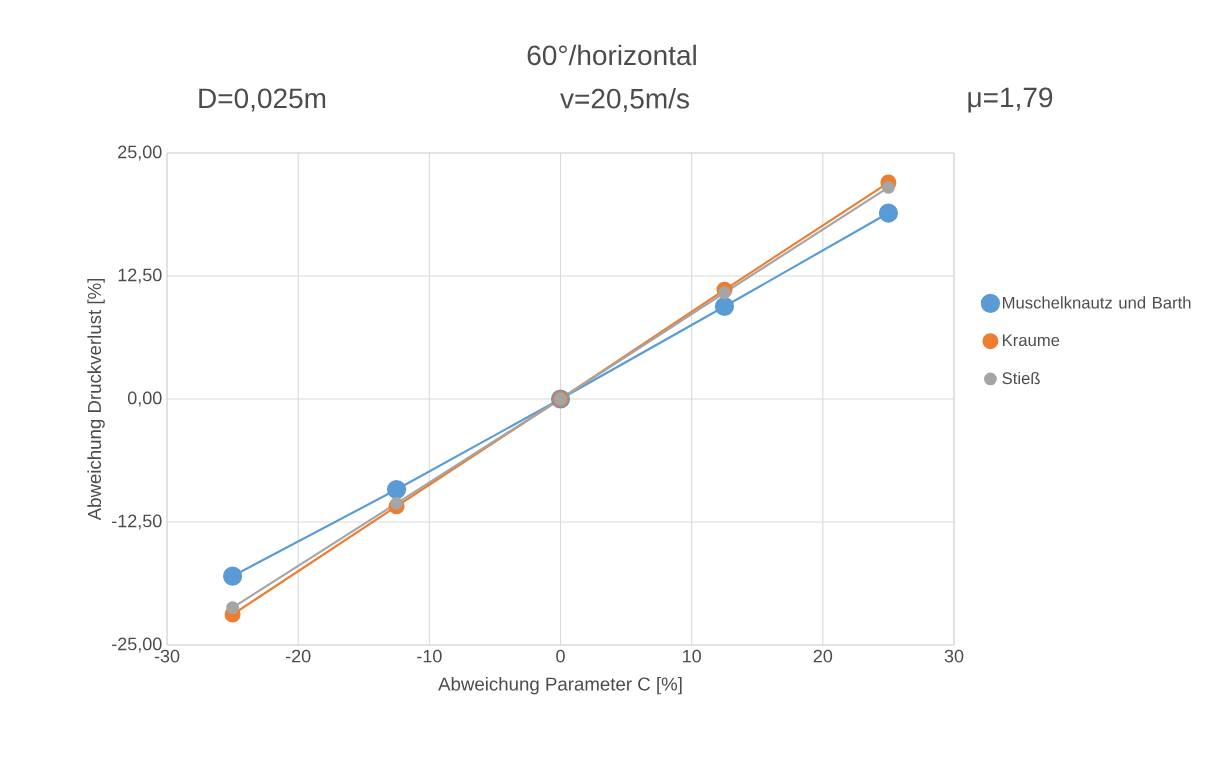 This screenshot has width=1214, height=758. What do you see at coordinates (611, 55) in the screenshot?
I see `chart-title: 60°/horizontal` at bounding box center [611, 55].